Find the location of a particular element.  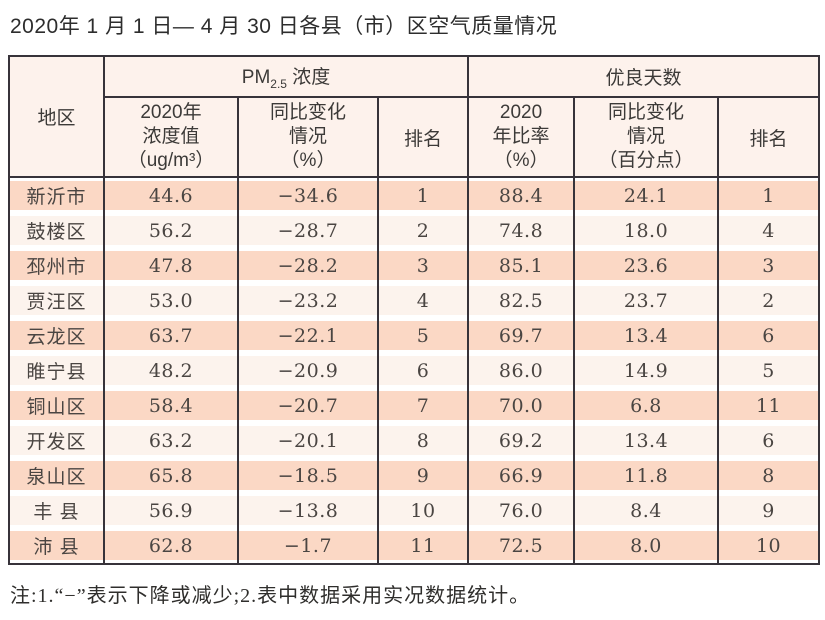

header-line: （百分点） is located at coordinates (646, 160).